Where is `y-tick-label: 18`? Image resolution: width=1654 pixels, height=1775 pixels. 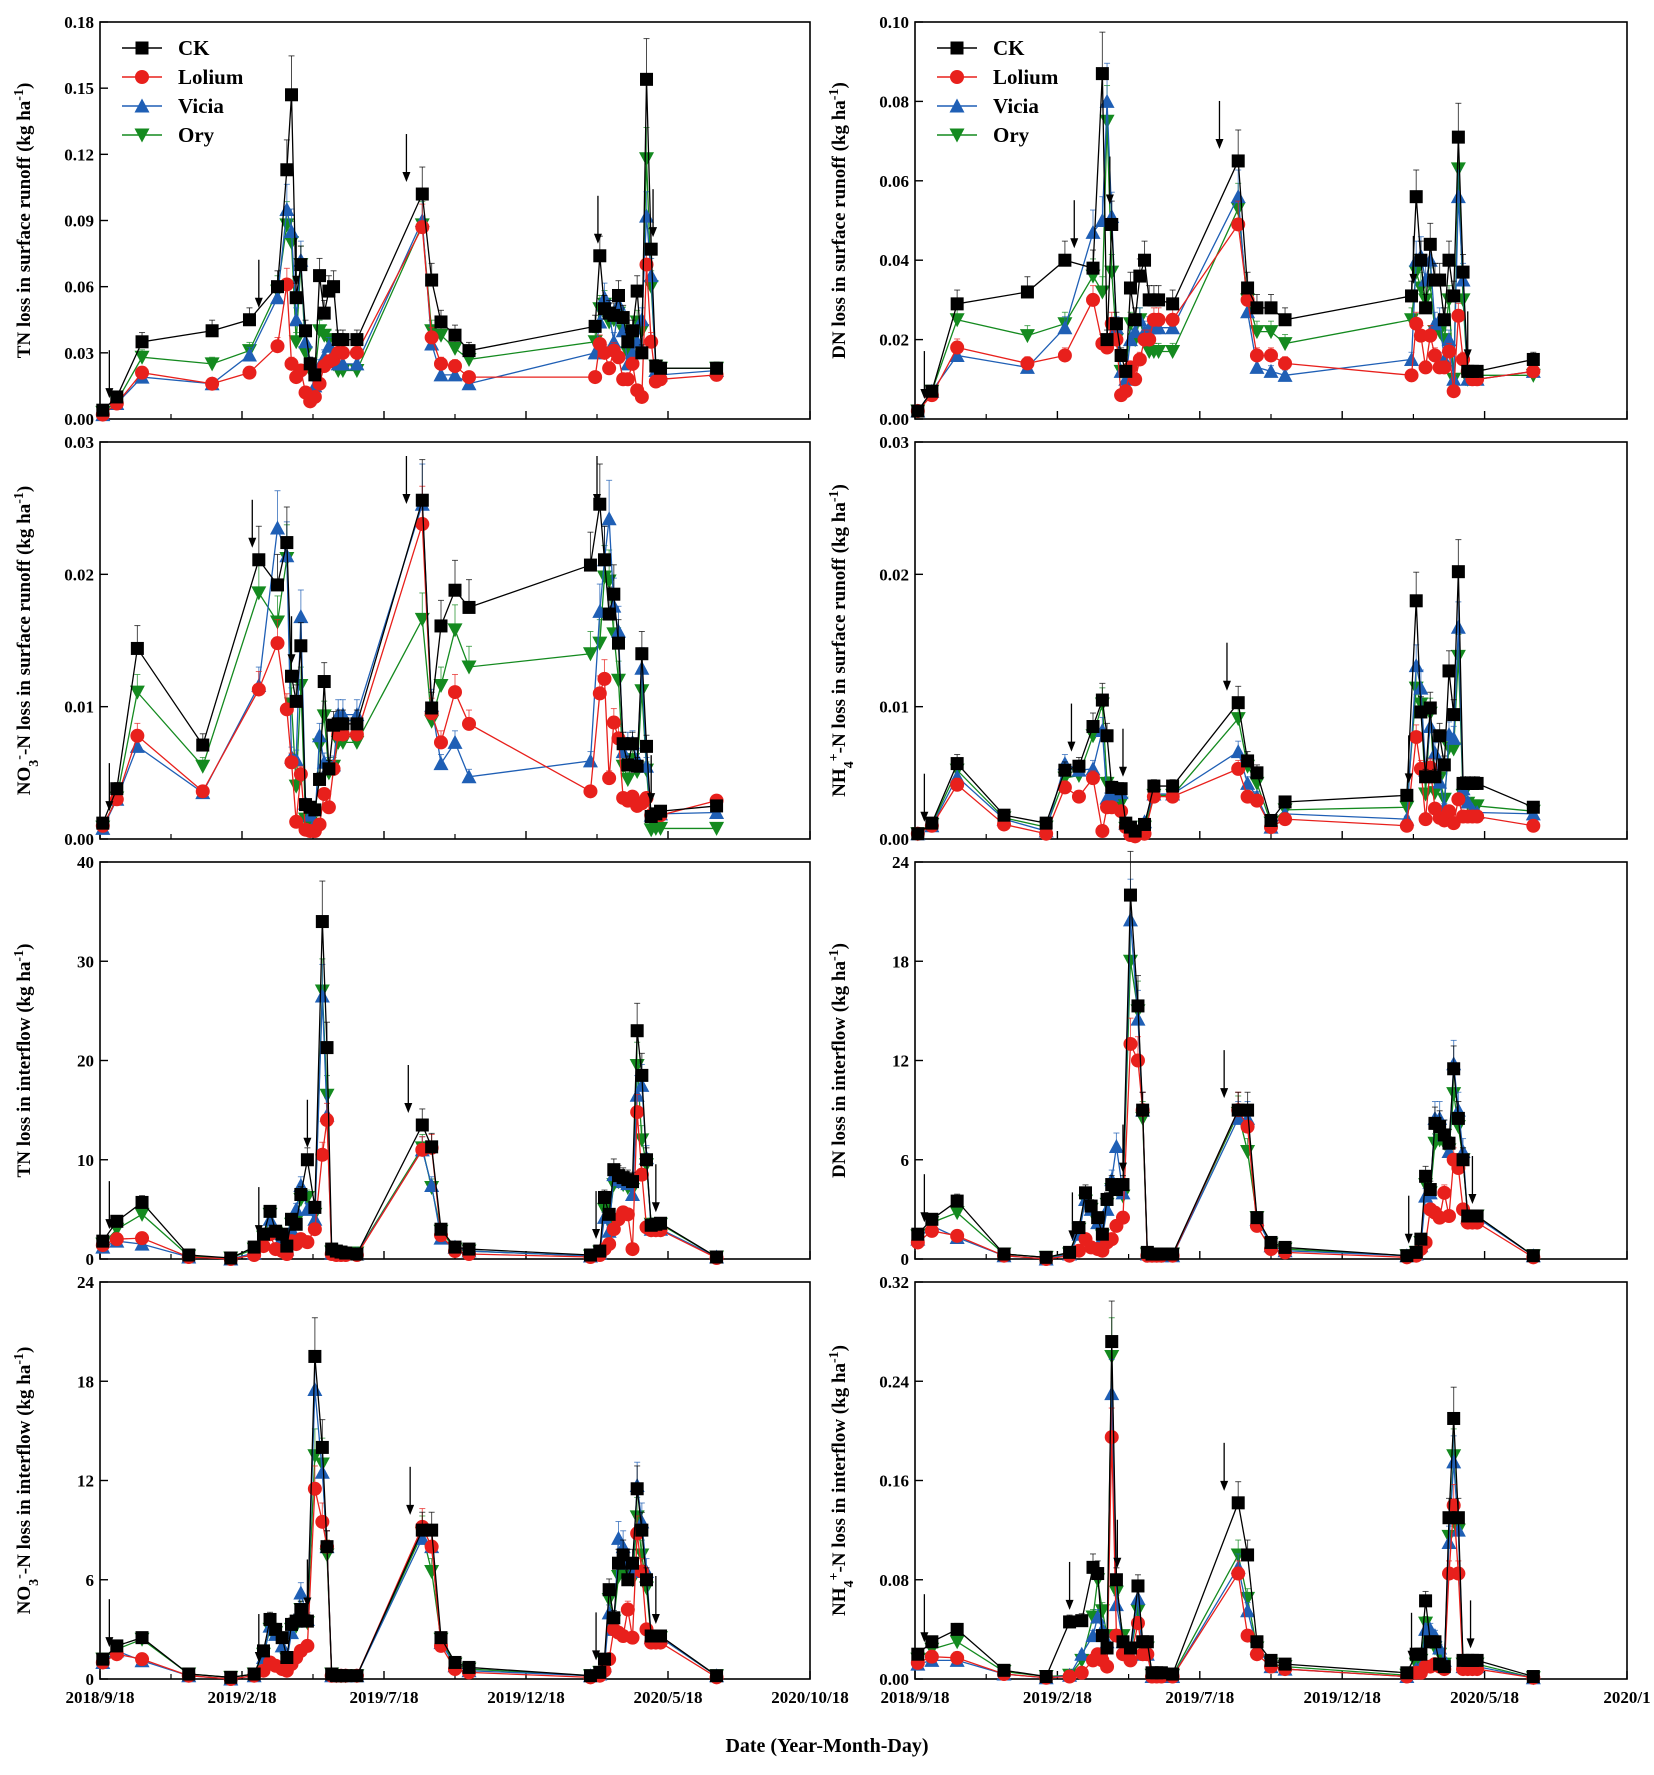
y-tick-label: 18 is located at coordinates (85, 1381).